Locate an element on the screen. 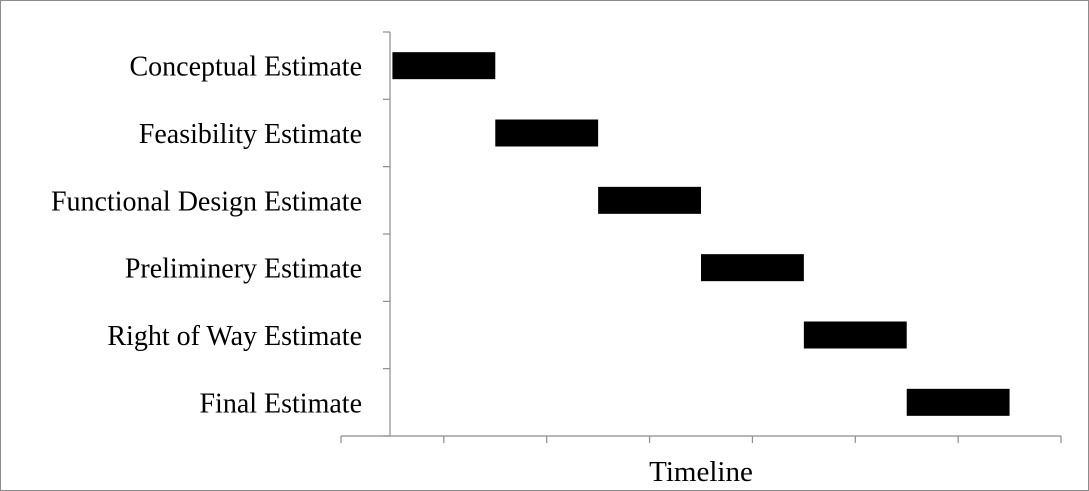  x-axis-title: Timeline is located at coordinates (701, 472).